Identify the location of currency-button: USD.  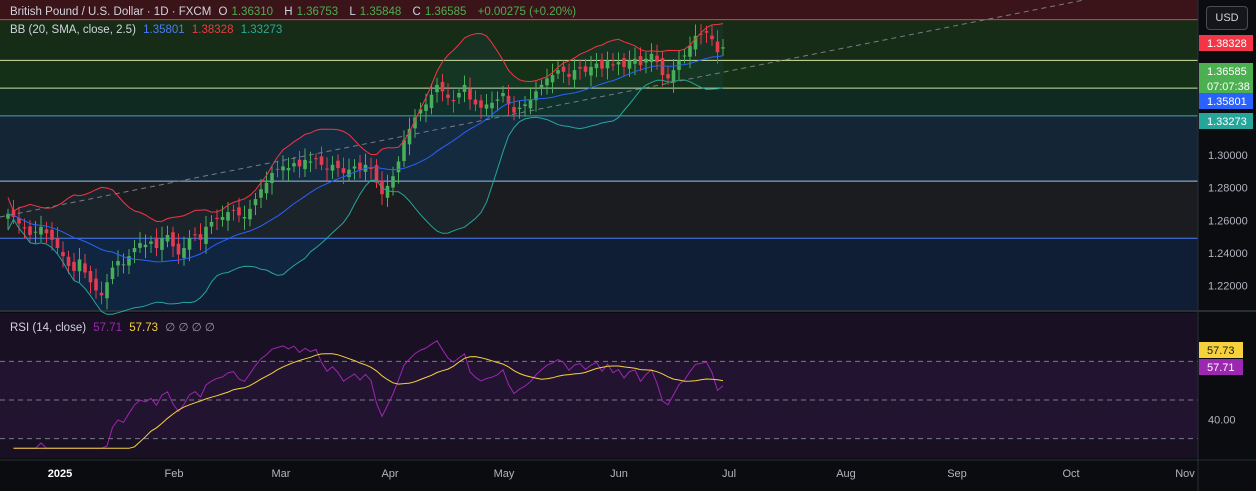
(1227, 18).